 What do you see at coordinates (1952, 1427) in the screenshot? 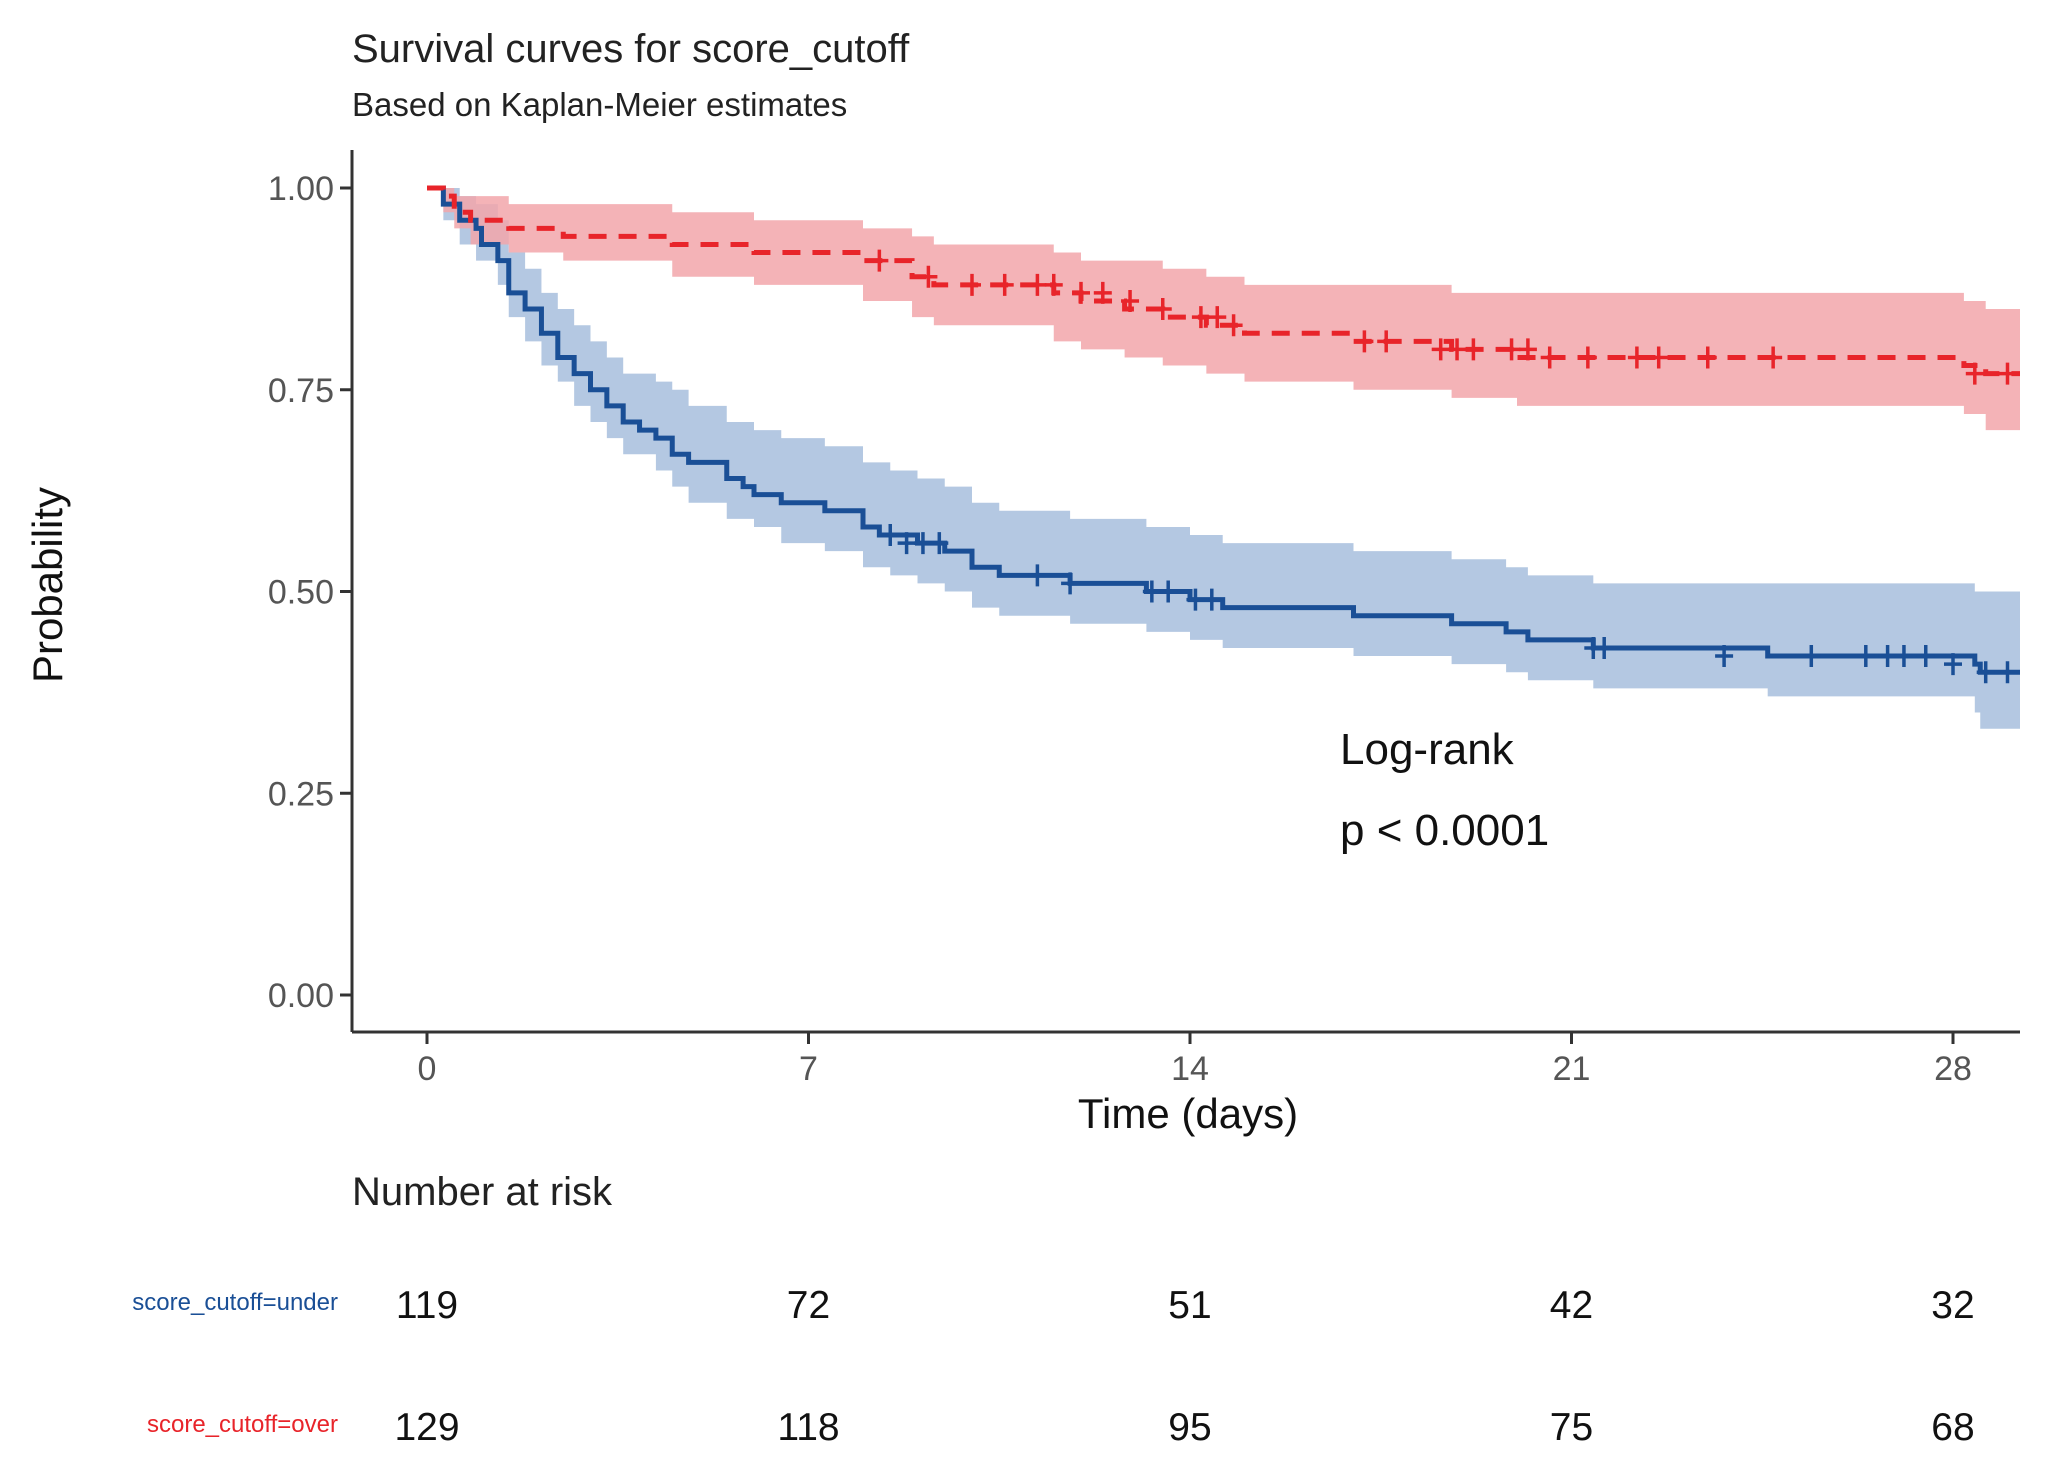
I see `risk-count-over: 68` at bounding box center [1952, 1427].